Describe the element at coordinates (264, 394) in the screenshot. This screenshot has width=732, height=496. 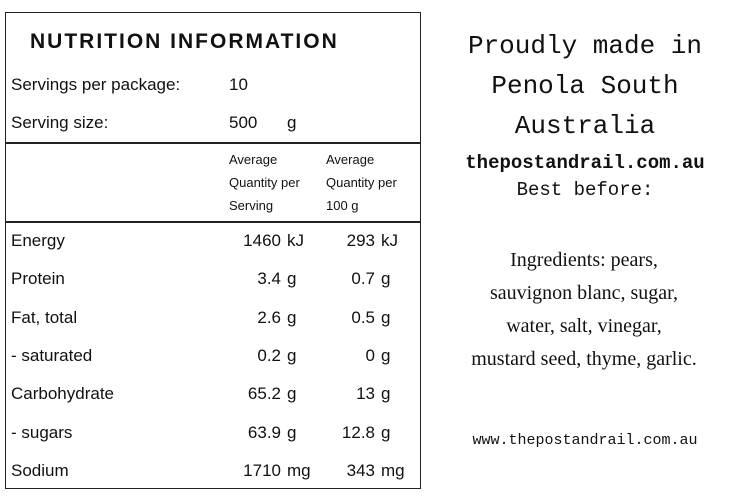
I see `per-serving-value: 65.2` at that location.